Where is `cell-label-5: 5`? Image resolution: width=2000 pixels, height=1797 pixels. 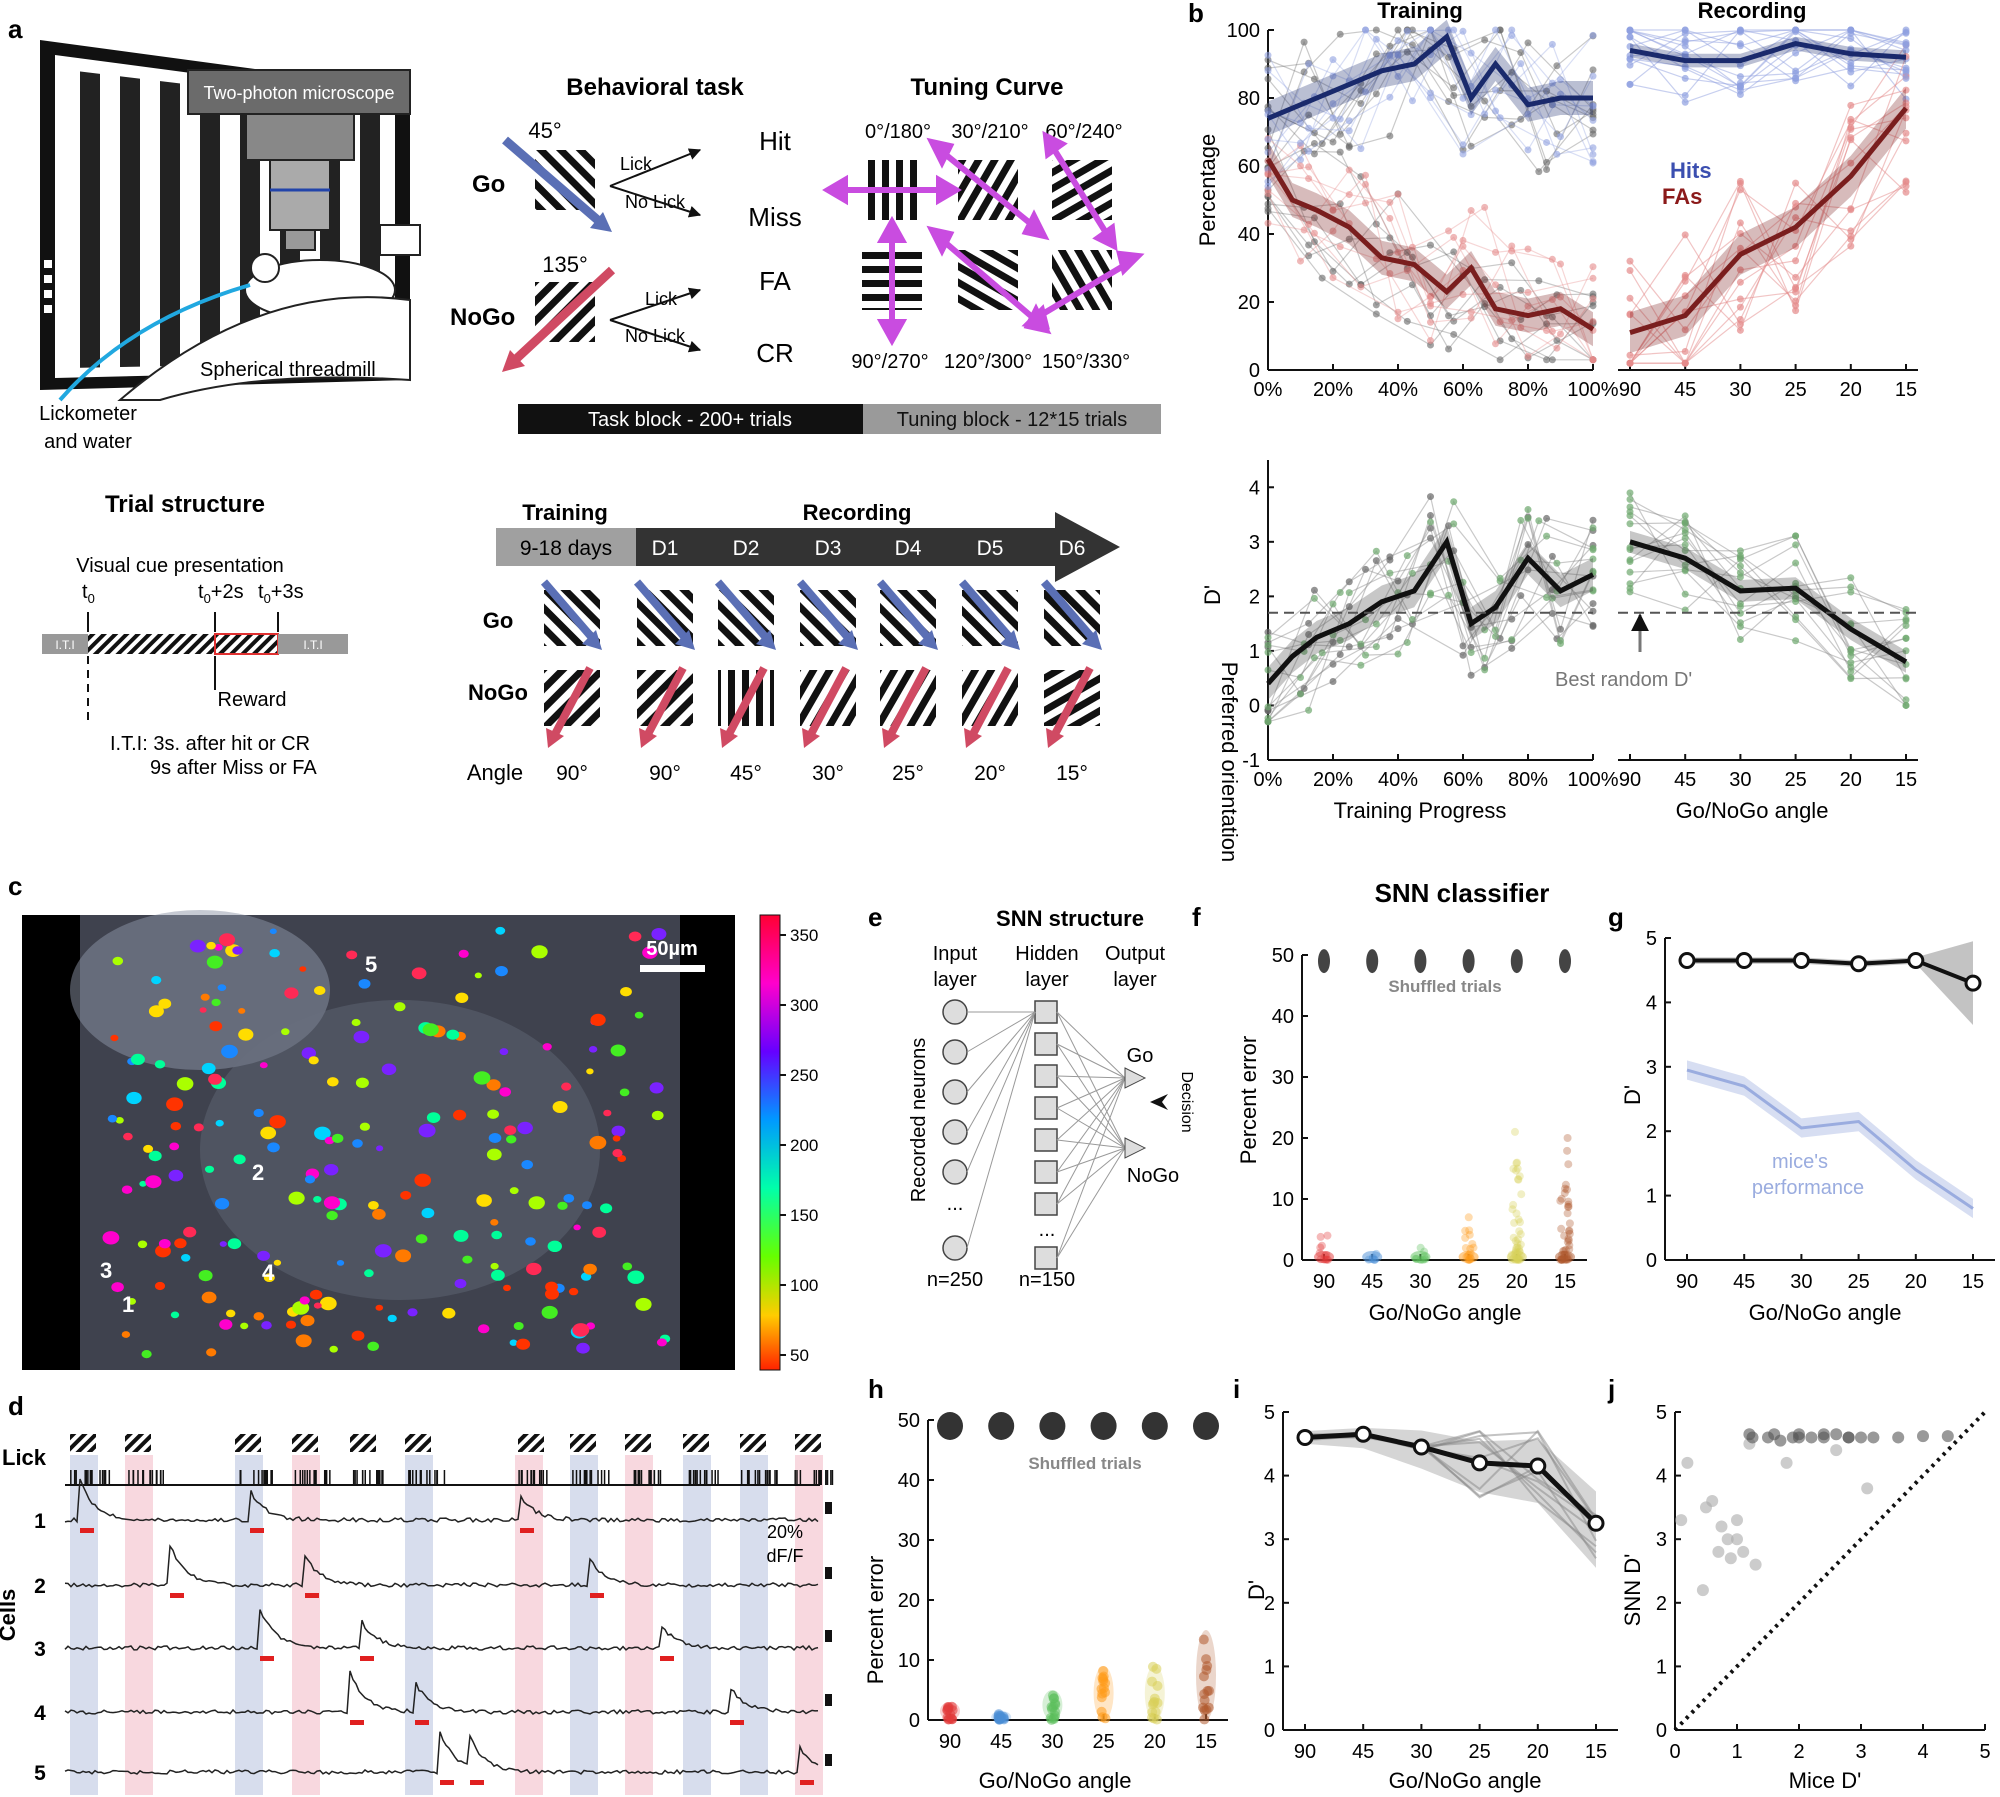
cell-label-5: 5 is located at coordinates (371, 964).